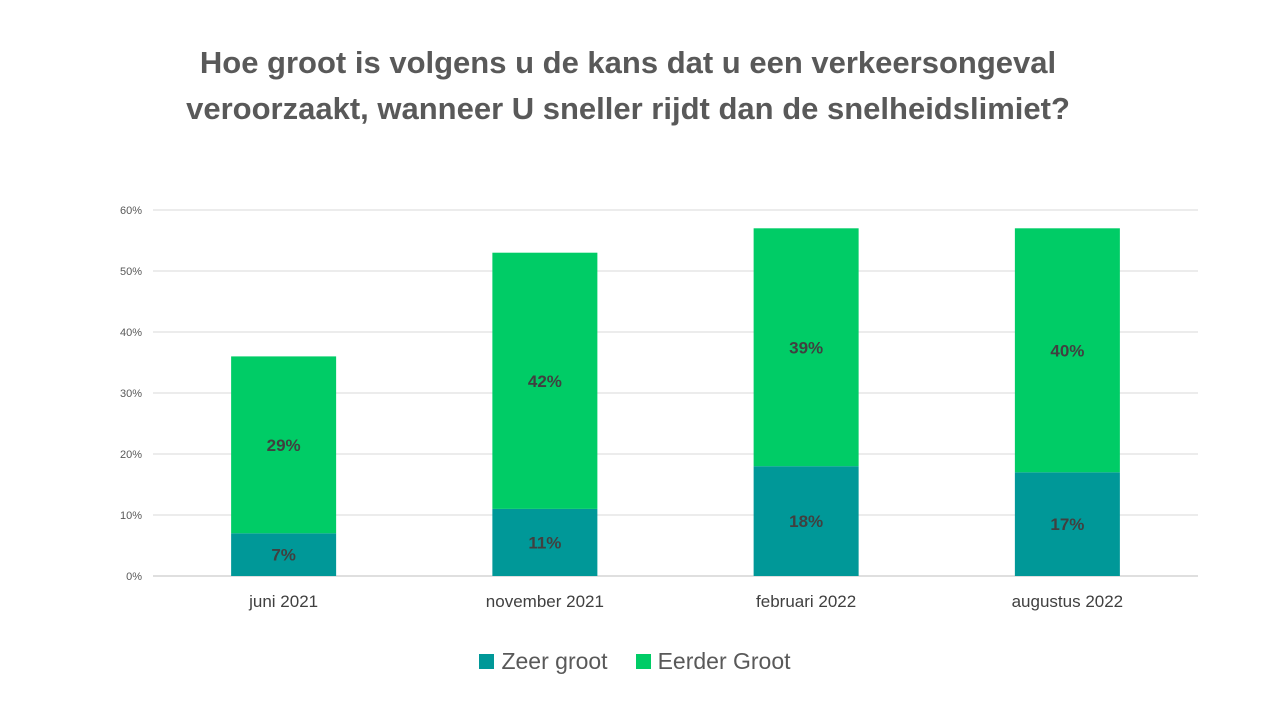 The image size is (1280, 720). What do you see at coordinates (131, 516) in the screenshot?
I see `y-tick-label: 10%` at bounding box center [131, 516].